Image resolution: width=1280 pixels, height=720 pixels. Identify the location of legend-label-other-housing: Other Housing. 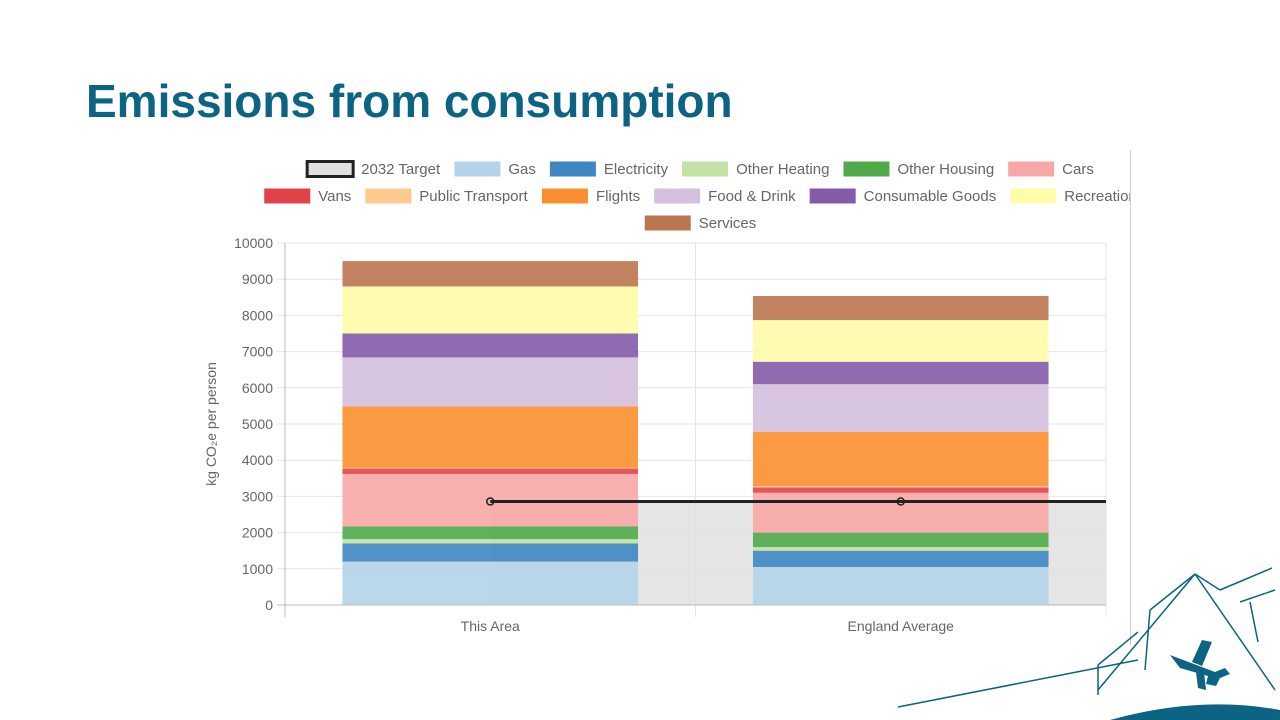
(945, 169).